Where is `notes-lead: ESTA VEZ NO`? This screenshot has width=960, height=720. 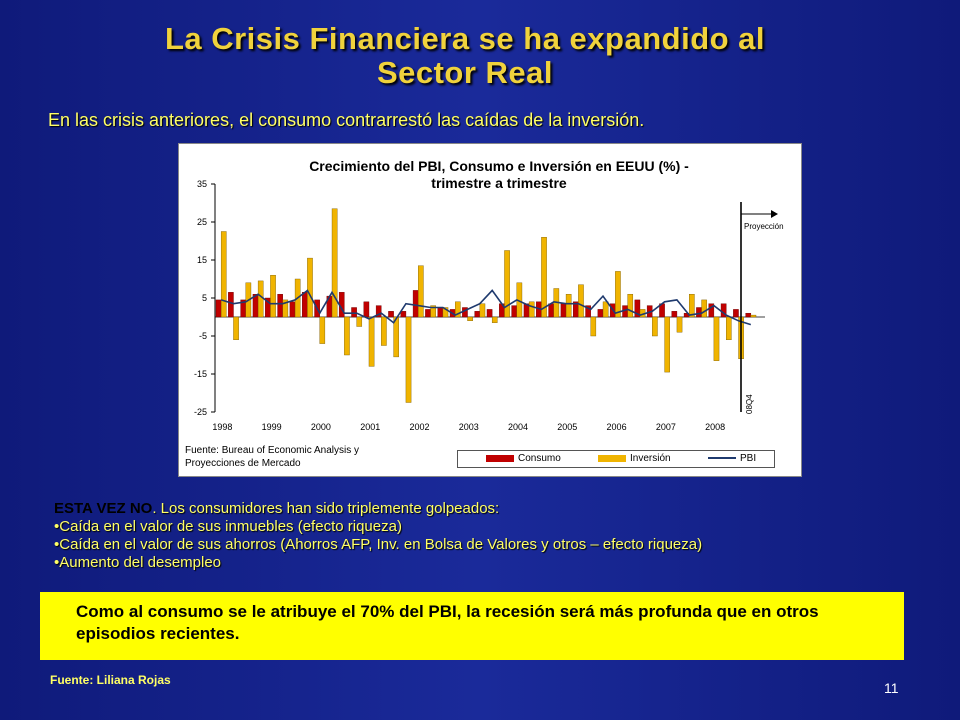 notes-lead: ESTA VEZ NO is located at coordinates (103, 508).